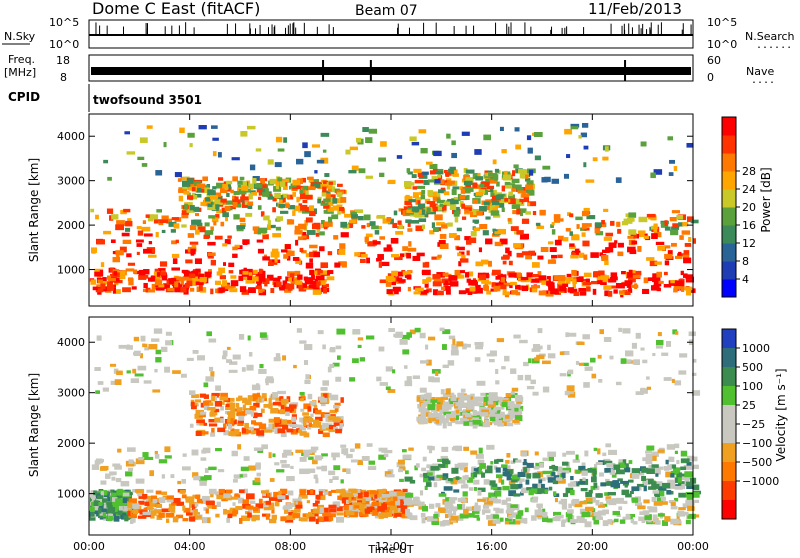  Describe the element at coordinates (714, 60) in the screenshot. I see `nave-tick-top: 60` at that location.